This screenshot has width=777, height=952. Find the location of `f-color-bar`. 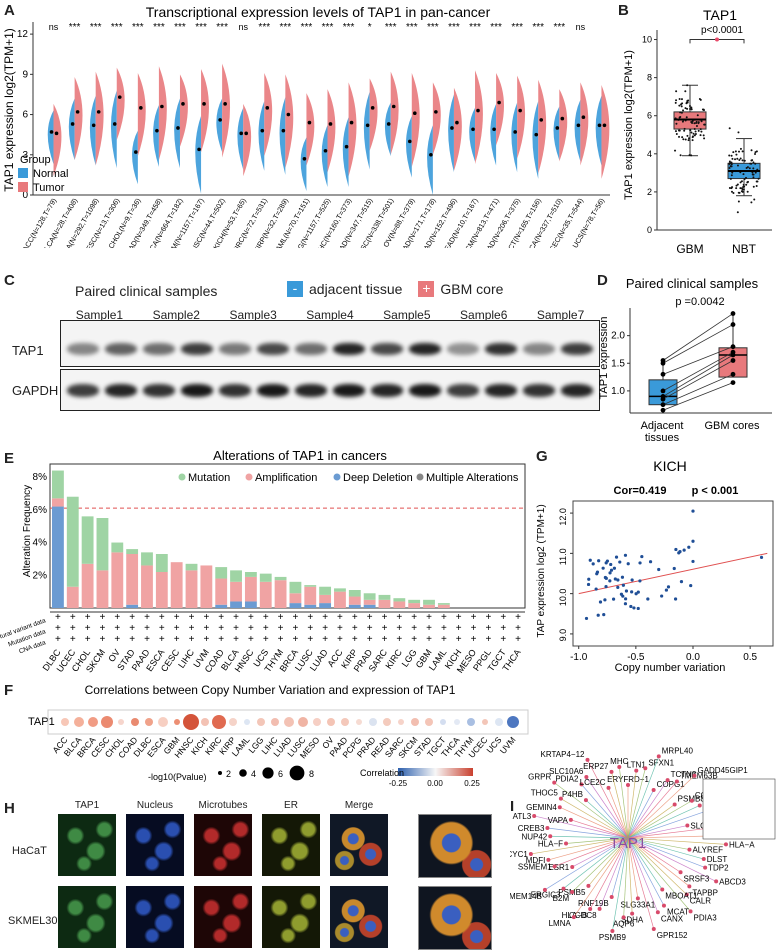

f-color-bar is located at coordinates (435, 772).